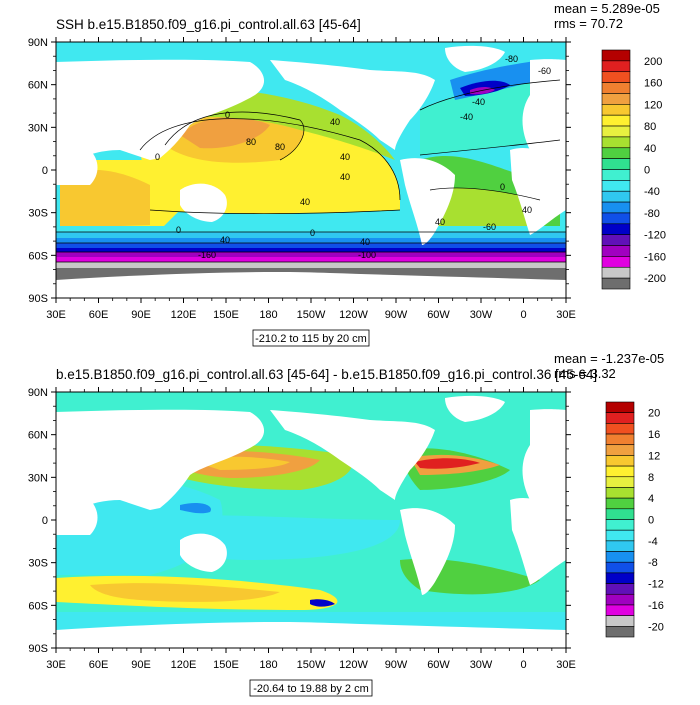  Describe the element at coordinates (633, 169) in the screenshot. I see `colorbar: 200 160 120 80 40 0 -40 -80 -120 -160 -200` at that location.